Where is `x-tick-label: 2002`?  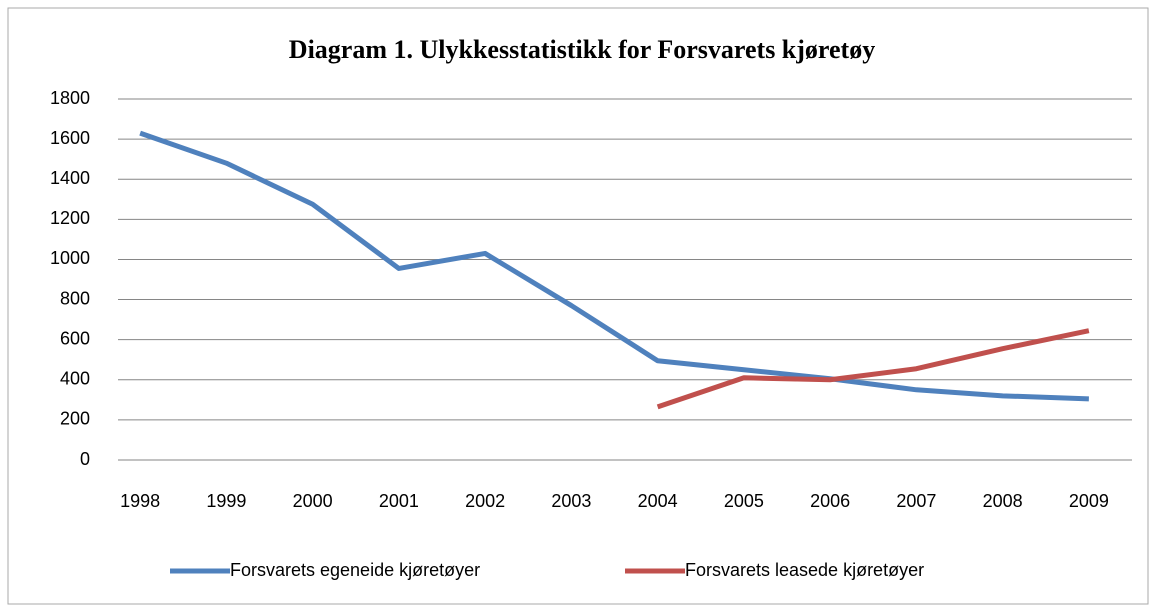 x-tick-label: 2002 is located at coordinates (485, 501).